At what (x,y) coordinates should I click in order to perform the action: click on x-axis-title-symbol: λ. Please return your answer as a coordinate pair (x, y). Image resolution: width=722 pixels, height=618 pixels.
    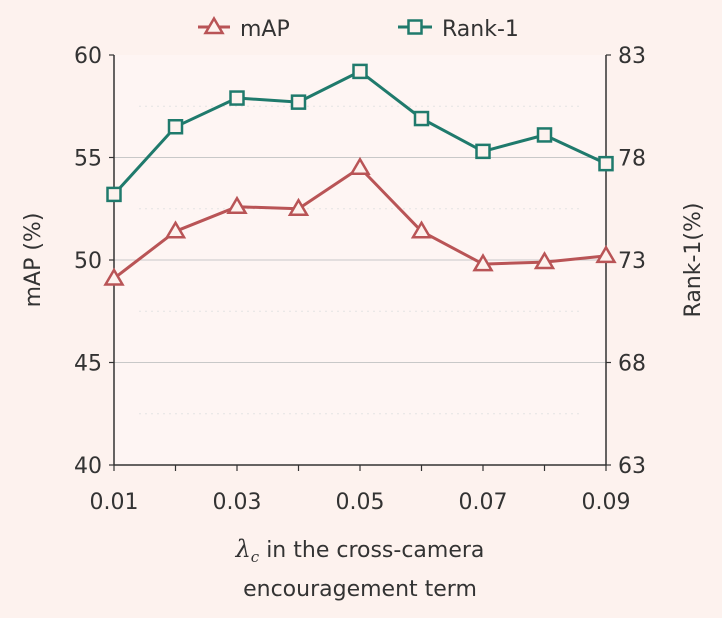
    Looking at the image, I should click on (243, 549).